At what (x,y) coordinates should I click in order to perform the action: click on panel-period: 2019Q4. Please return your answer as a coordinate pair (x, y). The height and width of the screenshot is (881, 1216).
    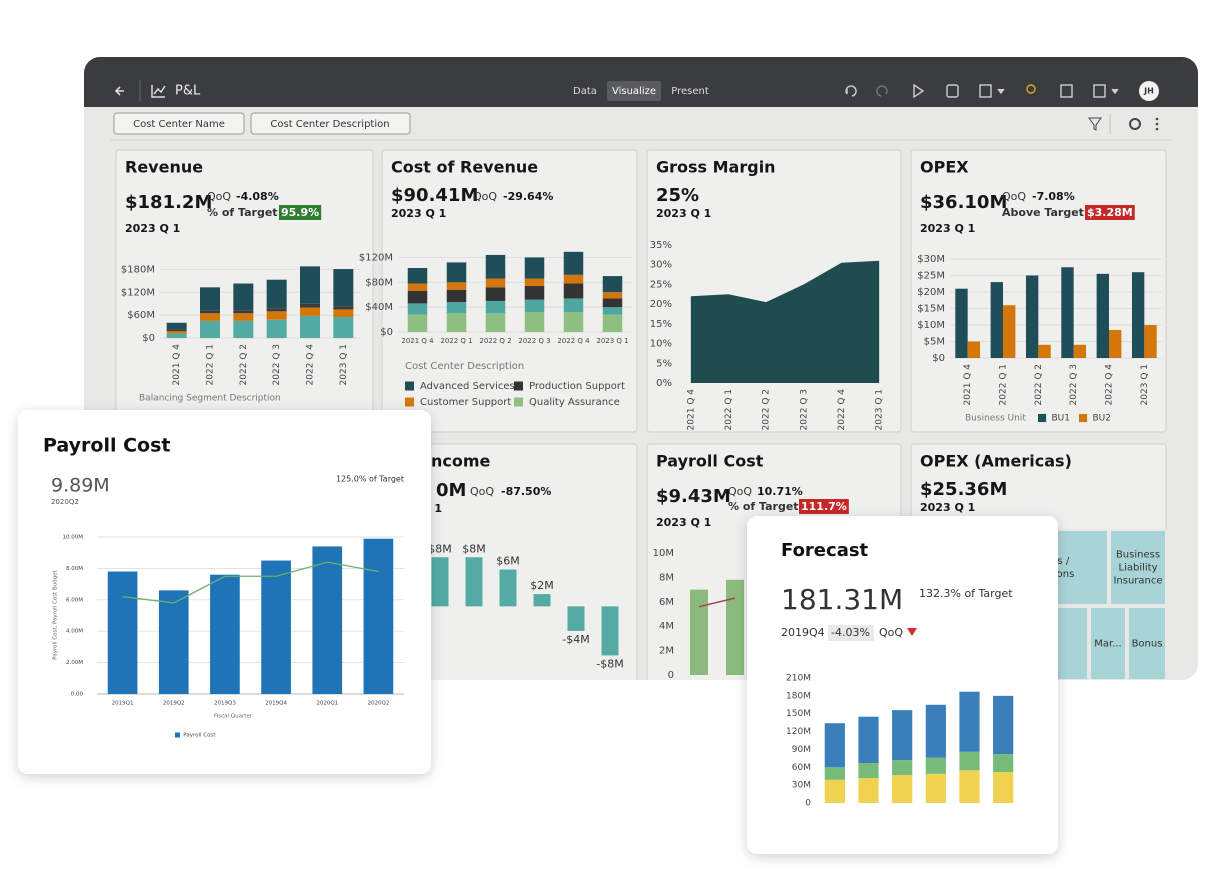
    Looking at the image, I should click on (803, 632).